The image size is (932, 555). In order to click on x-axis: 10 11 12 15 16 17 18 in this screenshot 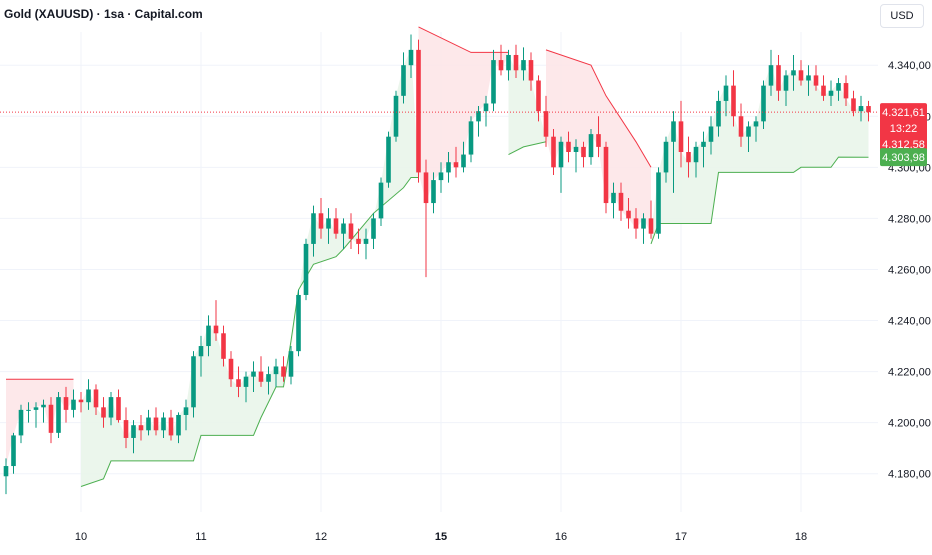, I will do `click(441, 537)`.